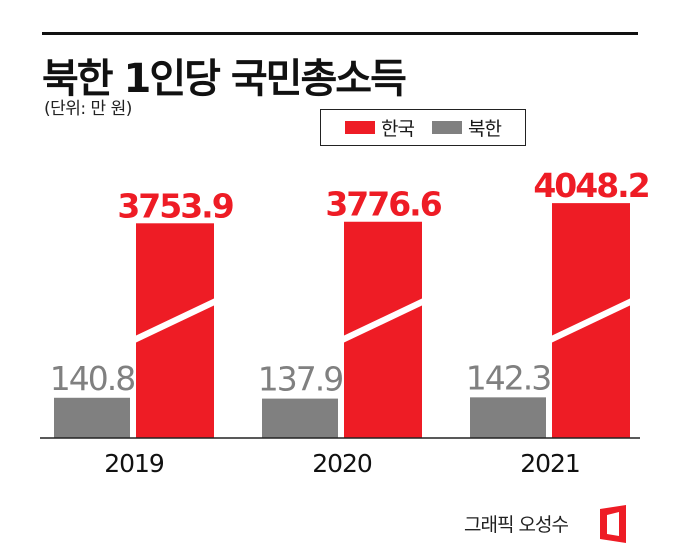 Image resolution: width=686 pixels, height=560 pixels. I want to click on newspaper-logo-icon, so click(613, 524).